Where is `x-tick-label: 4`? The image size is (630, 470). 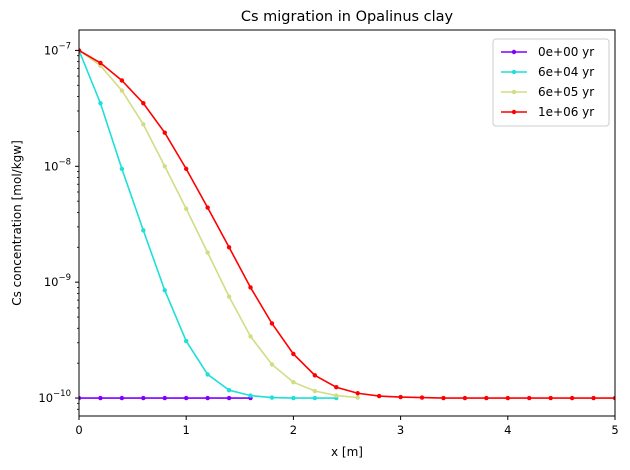
x-tick-label: 4 is located at coordinates (507, 430).